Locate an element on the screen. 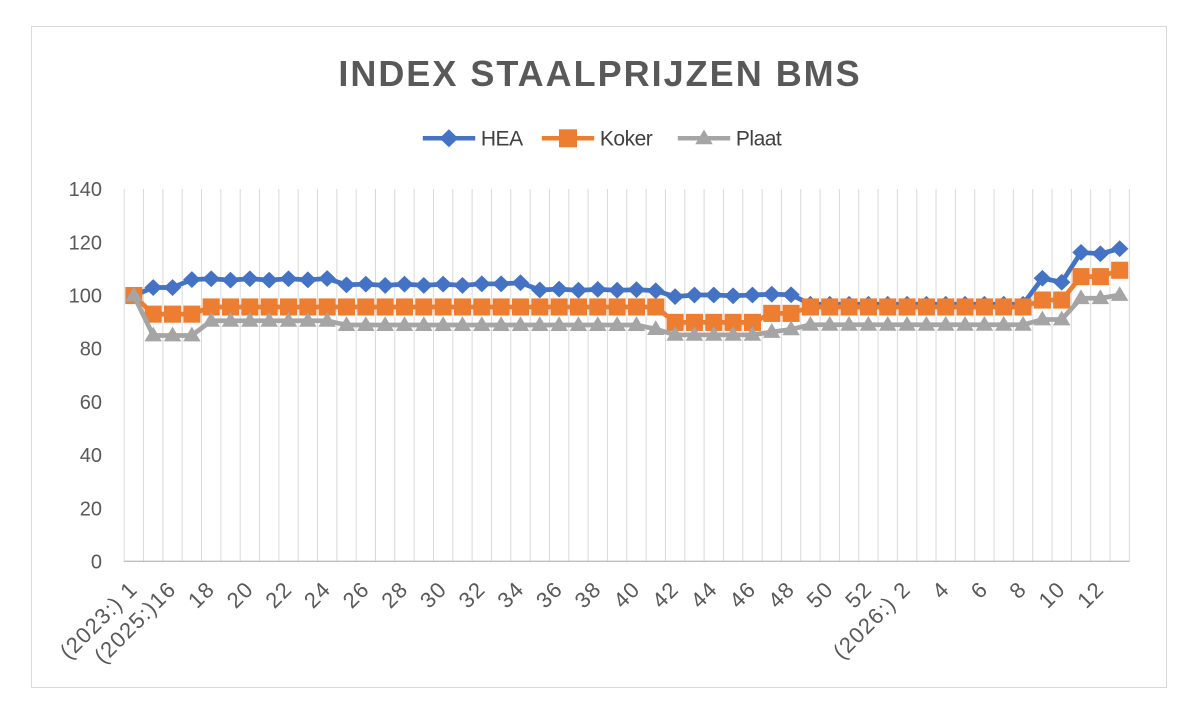  svg-text: 0 is located at coordinates (96, 563).